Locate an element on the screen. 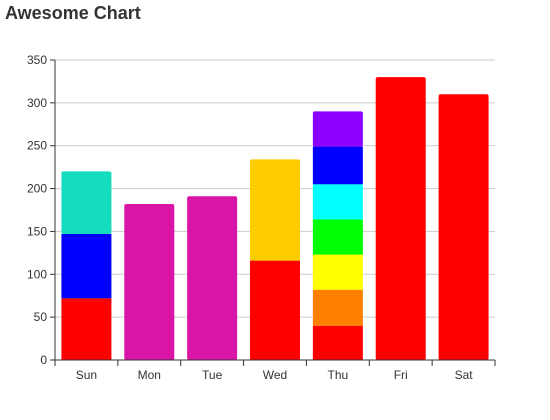 The width and height of the screenshot is (550, 420). y-tick-label: 350 is located at coordinates (37, 60).